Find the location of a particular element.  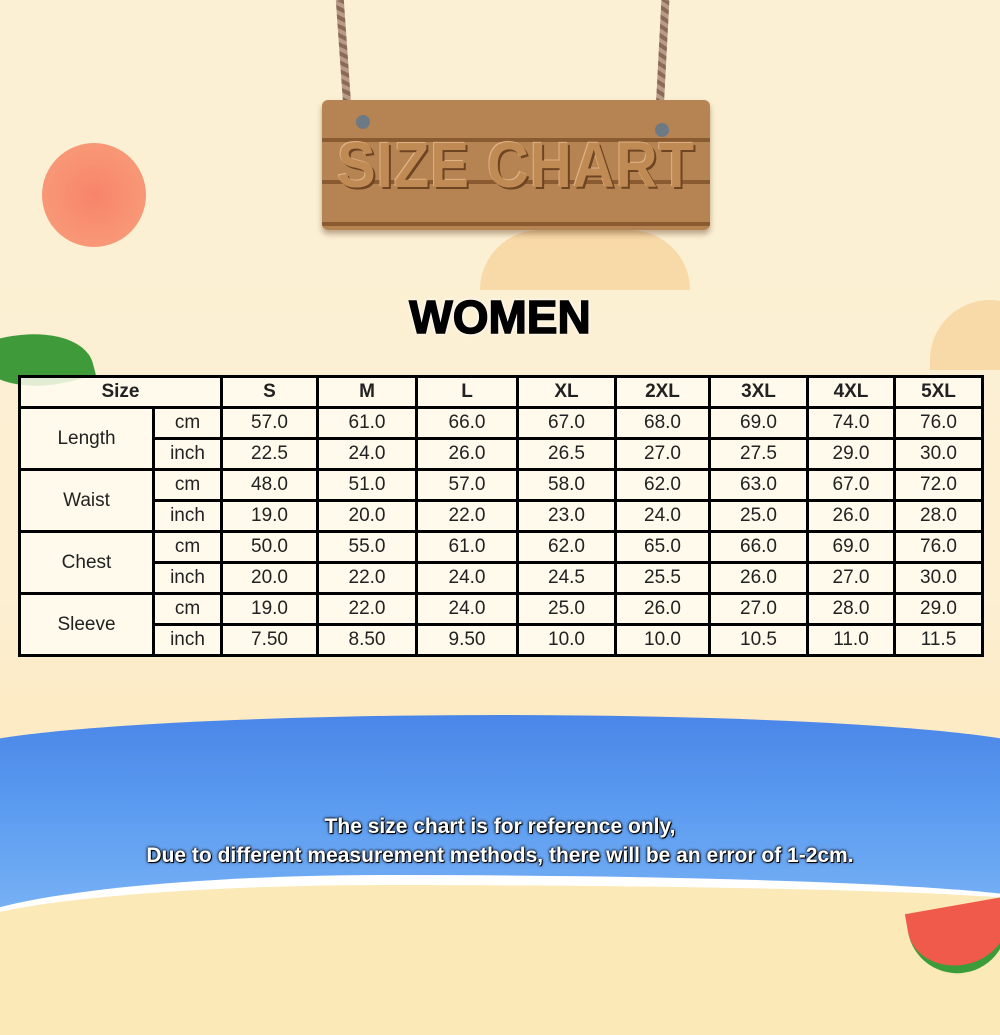

table-cell: 63.0 is located at coordinates (758, 485).